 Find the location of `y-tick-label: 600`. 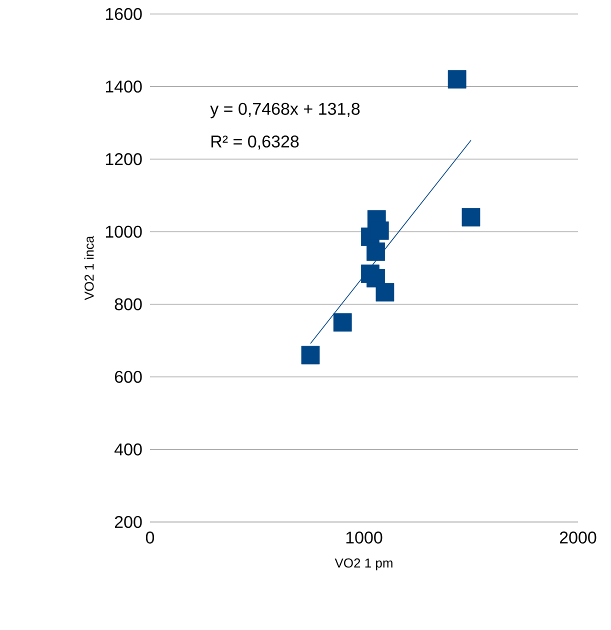

y-tick-label: 600 is located at coordinates (128, 376).